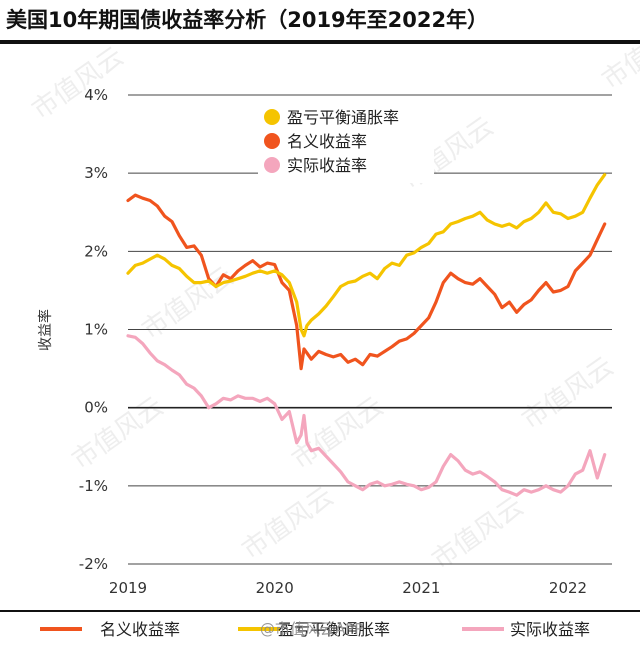  Describe the element at coordinates (320, 42) in the screenshot. I see `title-underline` at that location.